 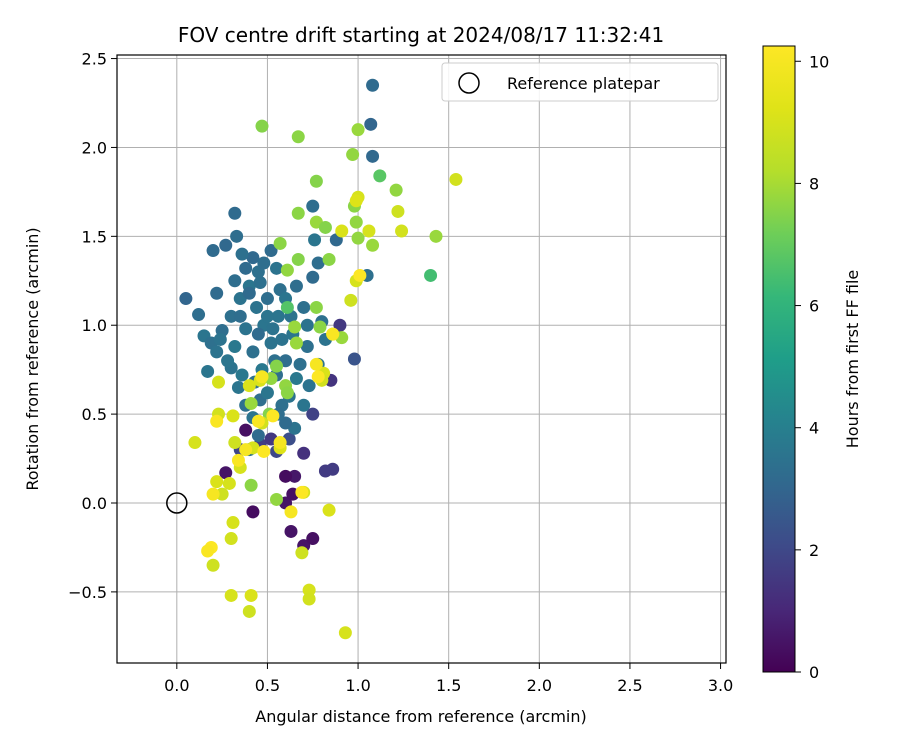 I want to click on y-axis-title: Rotation from reference (arcmin), so click(x=32, y=358).